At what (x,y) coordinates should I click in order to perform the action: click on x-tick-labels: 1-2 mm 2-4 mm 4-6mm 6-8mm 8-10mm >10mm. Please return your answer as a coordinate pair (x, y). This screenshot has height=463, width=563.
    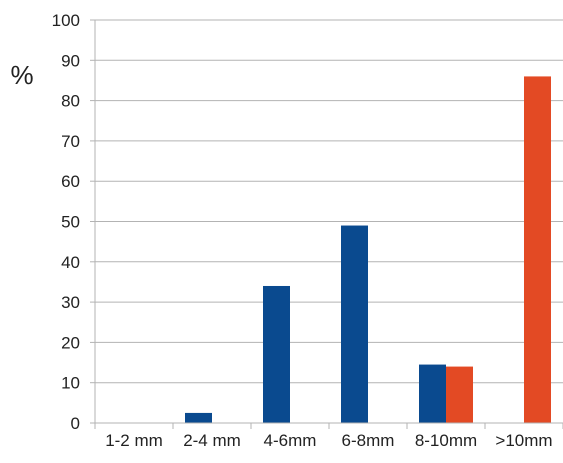
    Looking at the image, I should click on (328, 440).